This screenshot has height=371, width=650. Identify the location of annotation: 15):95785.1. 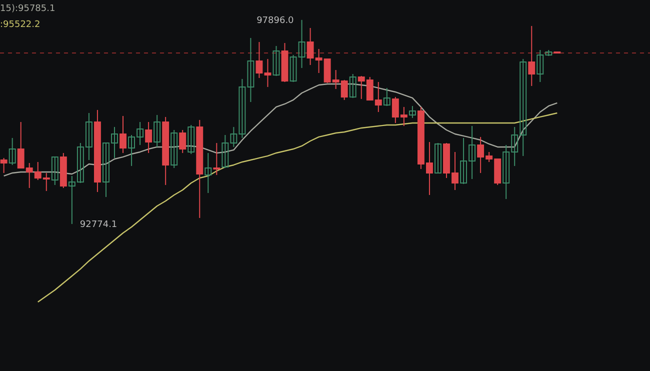
(28, 9).